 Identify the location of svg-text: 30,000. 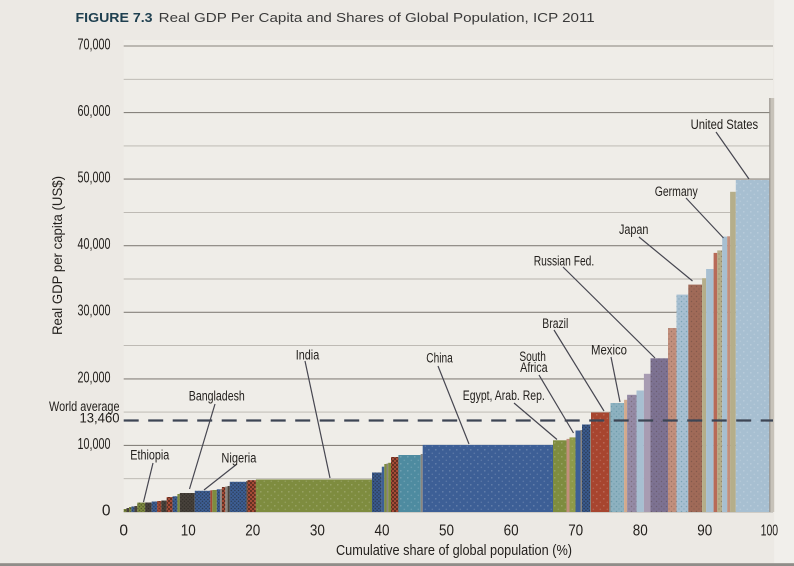
(94, 311).